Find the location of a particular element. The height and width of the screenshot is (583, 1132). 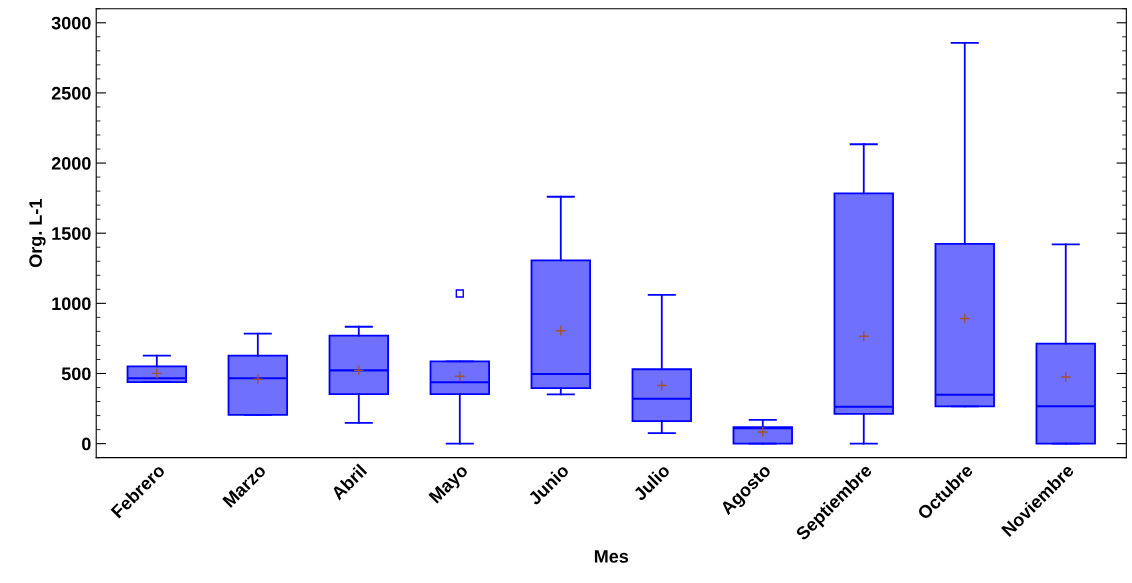

y-tick-label: 1500 is located at coordinates (71, 233).